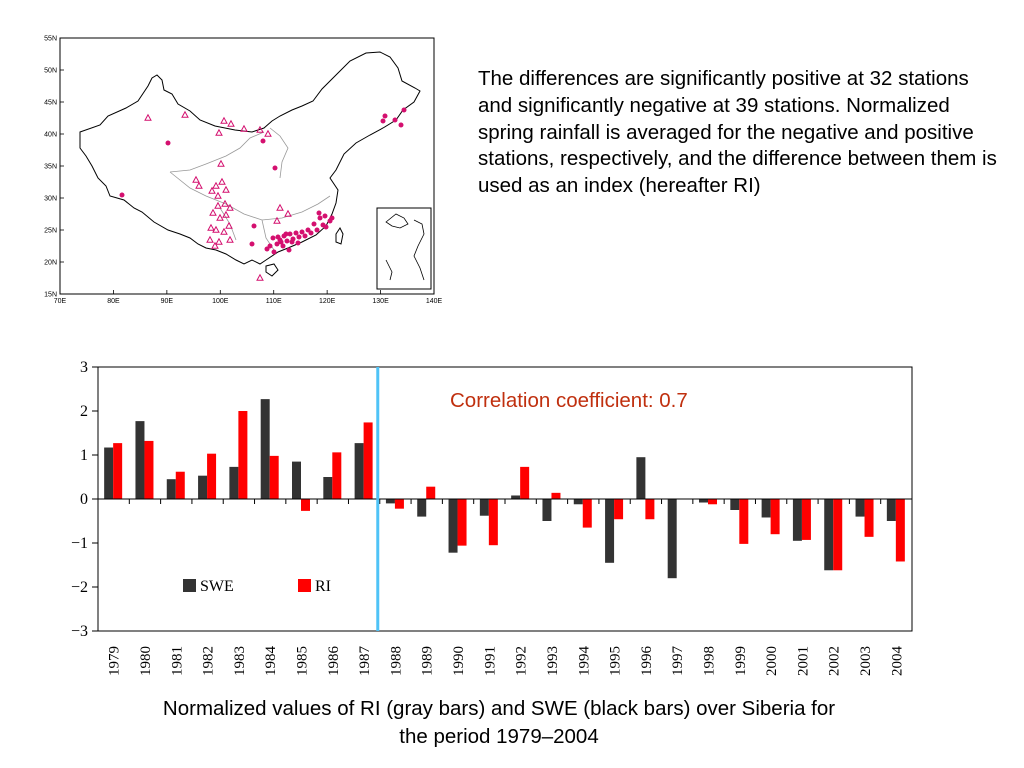 This screenshot has width=1024, height=768. I want to click on bar-swe-1987, so click(359, 471).